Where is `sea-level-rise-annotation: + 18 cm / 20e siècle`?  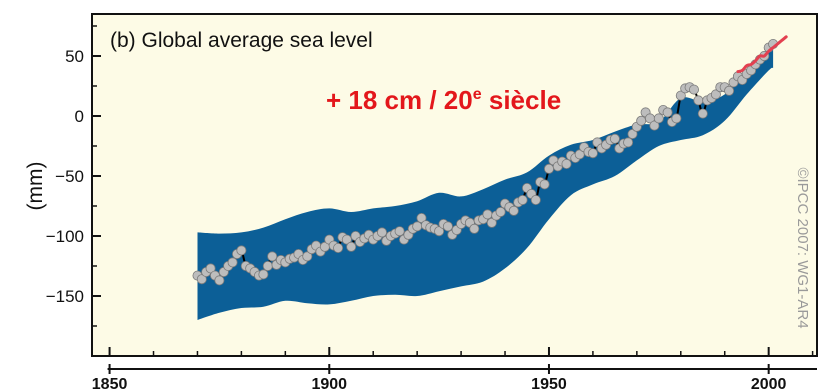 sea-level-rise-annotation: + 18 cm / 20e siècle is located at coordinates (443, 100).